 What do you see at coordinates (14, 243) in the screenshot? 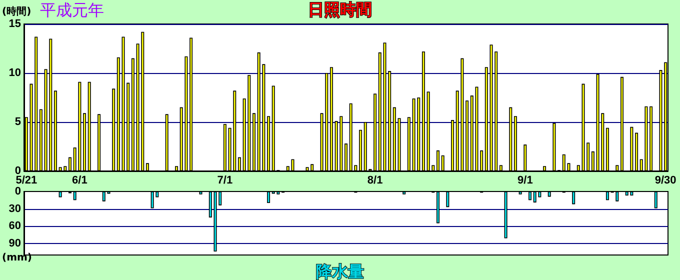
I see `y-tick-label: 90` at bounding box center [14, 243].